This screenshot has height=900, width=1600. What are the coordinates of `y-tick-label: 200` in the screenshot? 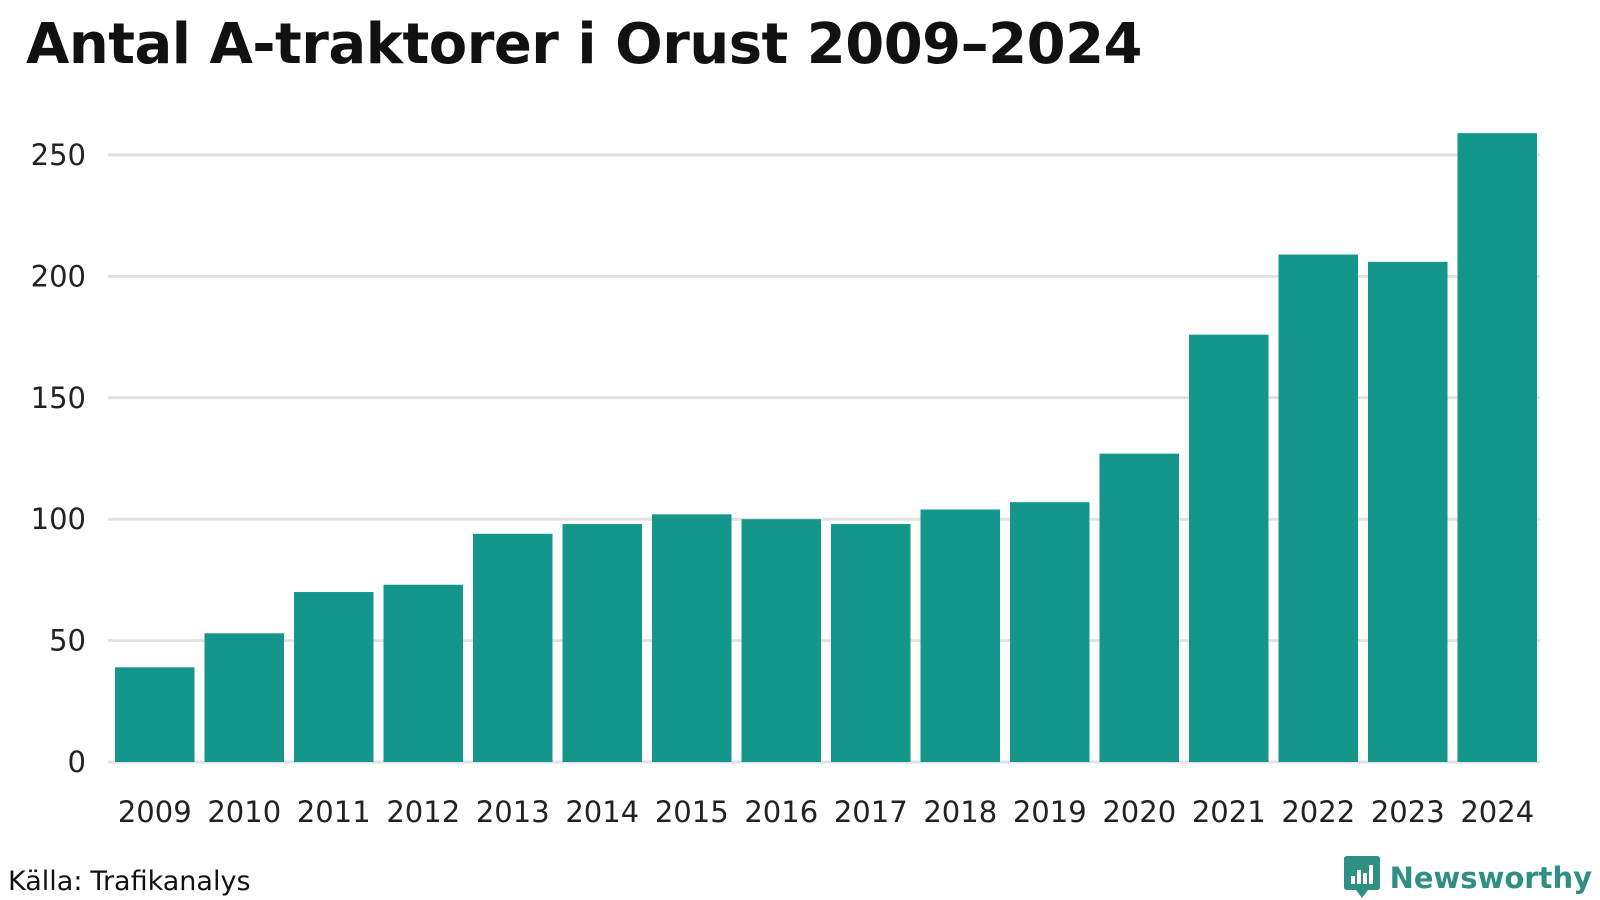 It's located at (58, 276).